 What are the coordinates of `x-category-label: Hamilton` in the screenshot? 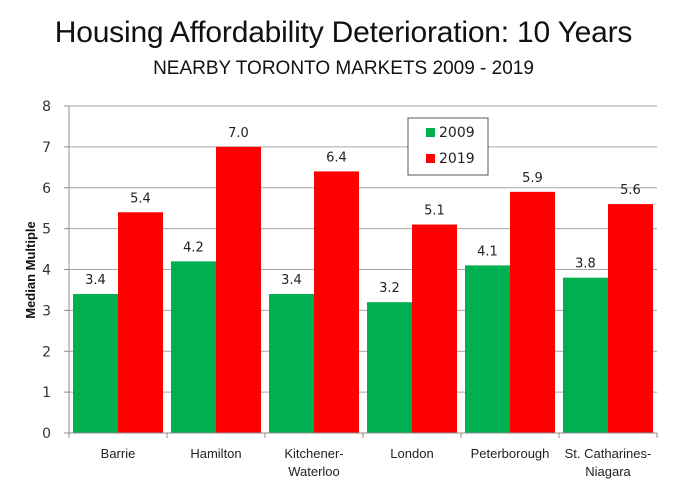 It's located at (215, 453).